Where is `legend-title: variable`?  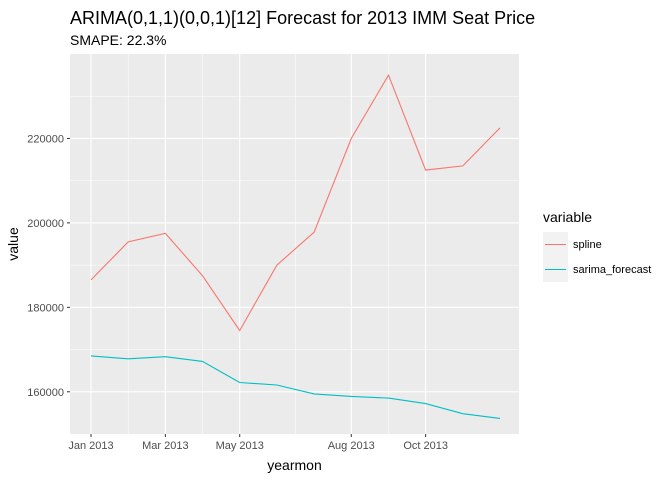
legend-title: variable is located at coordinates (567, 217).